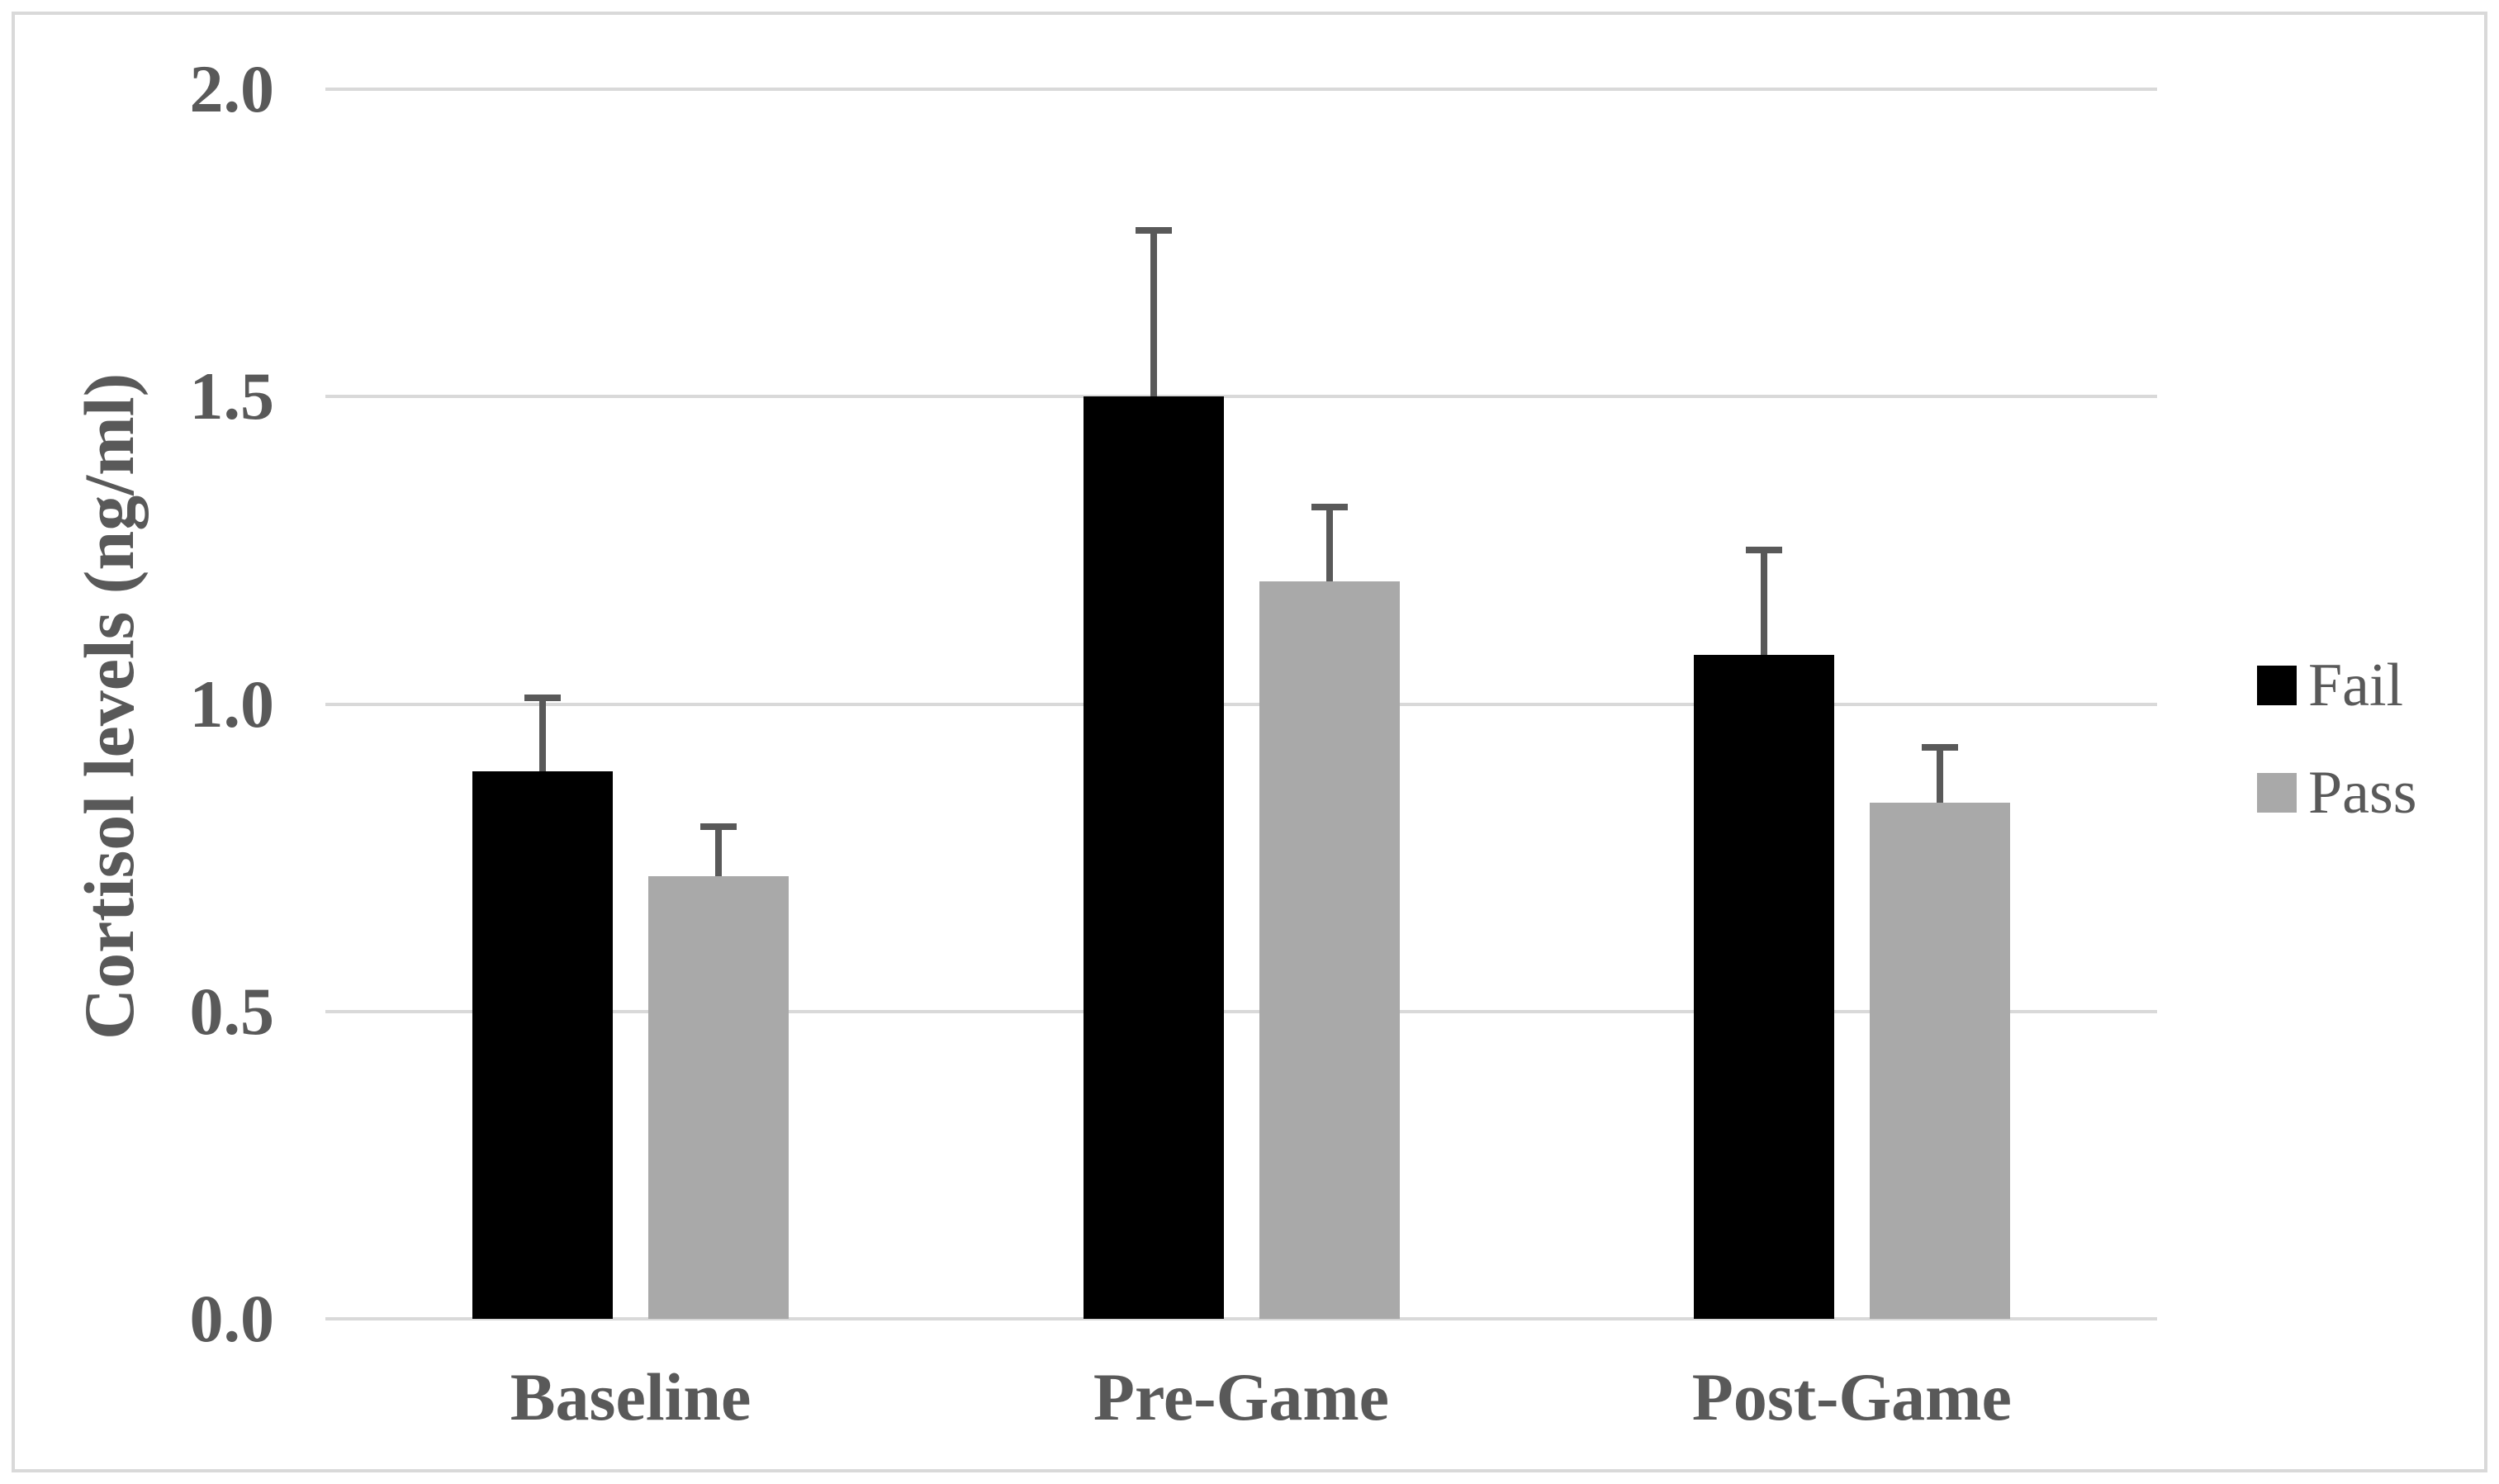 Image resolution: width=2499 pixels, height=1484 pixels. Describe the element at coordinates (543, 1045) in the screenshot. I see `bar-fail-baseline` at that location.